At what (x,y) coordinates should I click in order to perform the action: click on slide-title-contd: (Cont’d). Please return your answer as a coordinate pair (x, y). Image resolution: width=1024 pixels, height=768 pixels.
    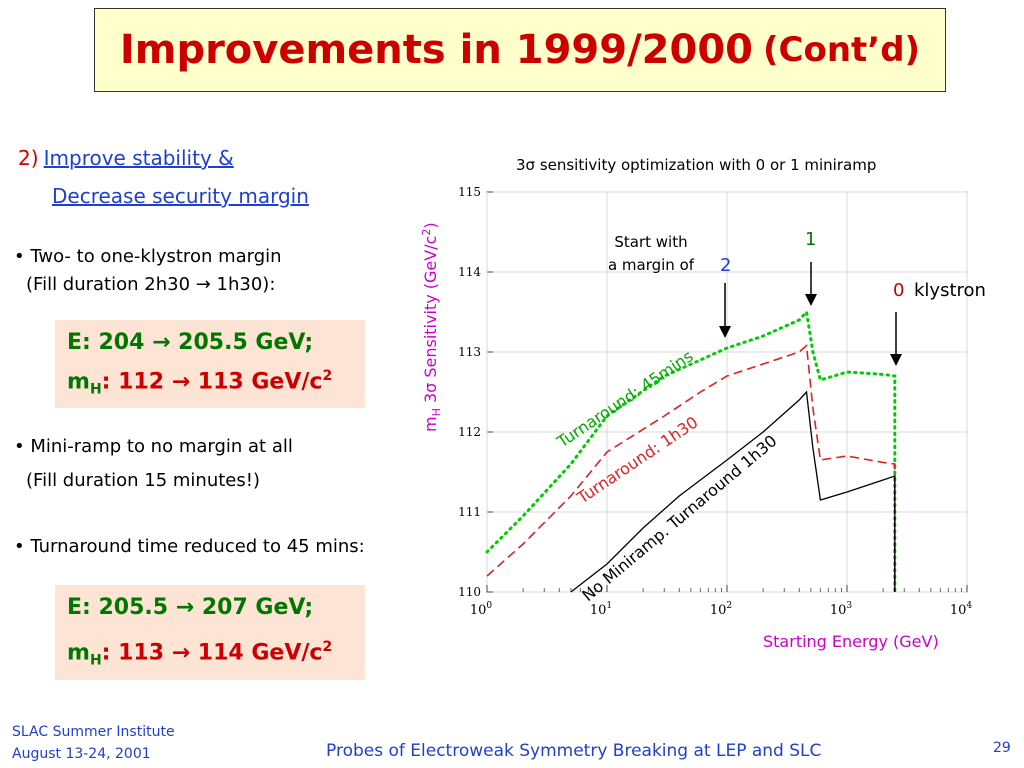
    Looking at the image, I should click on (842, 50).